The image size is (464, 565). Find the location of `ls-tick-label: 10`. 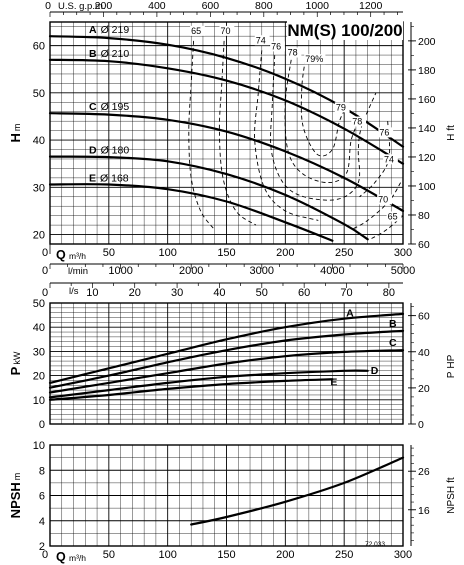

ls-tick-label: 10 is located at coordinates (92, 293).